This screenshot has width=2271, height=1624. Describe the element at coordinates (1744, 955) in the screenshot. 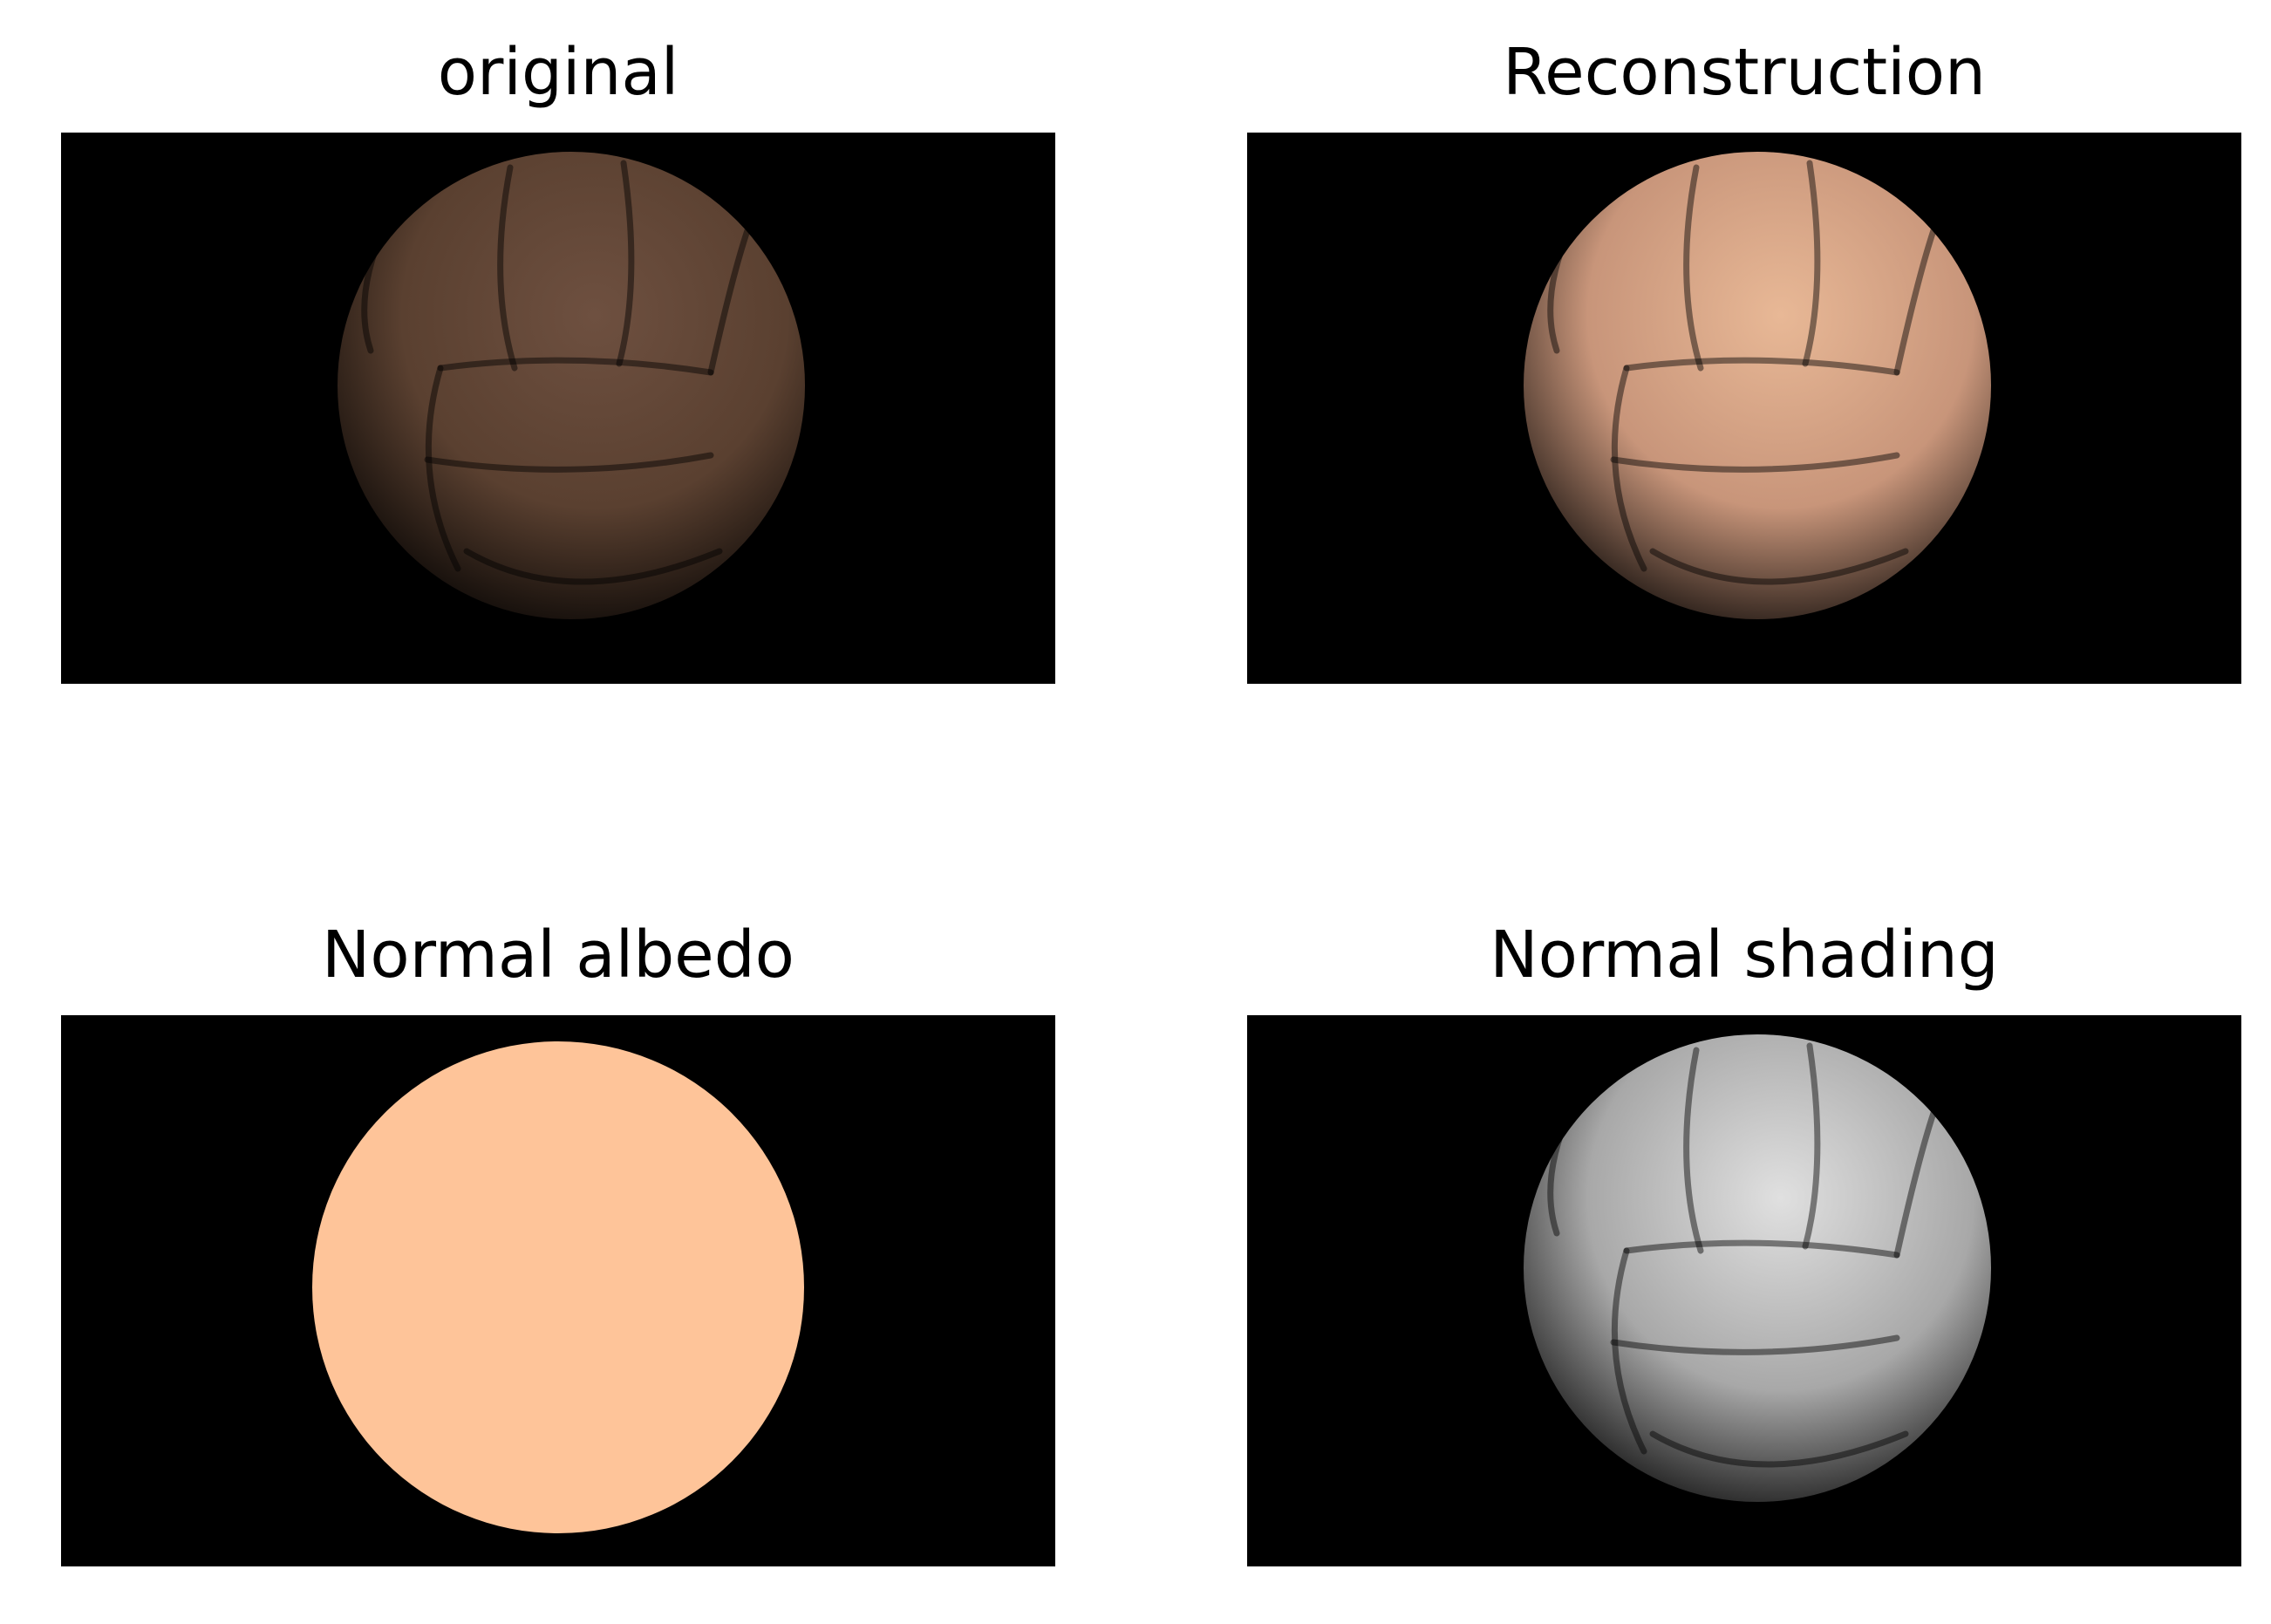

I see `panel-shading-title: Normal shading` at that location.